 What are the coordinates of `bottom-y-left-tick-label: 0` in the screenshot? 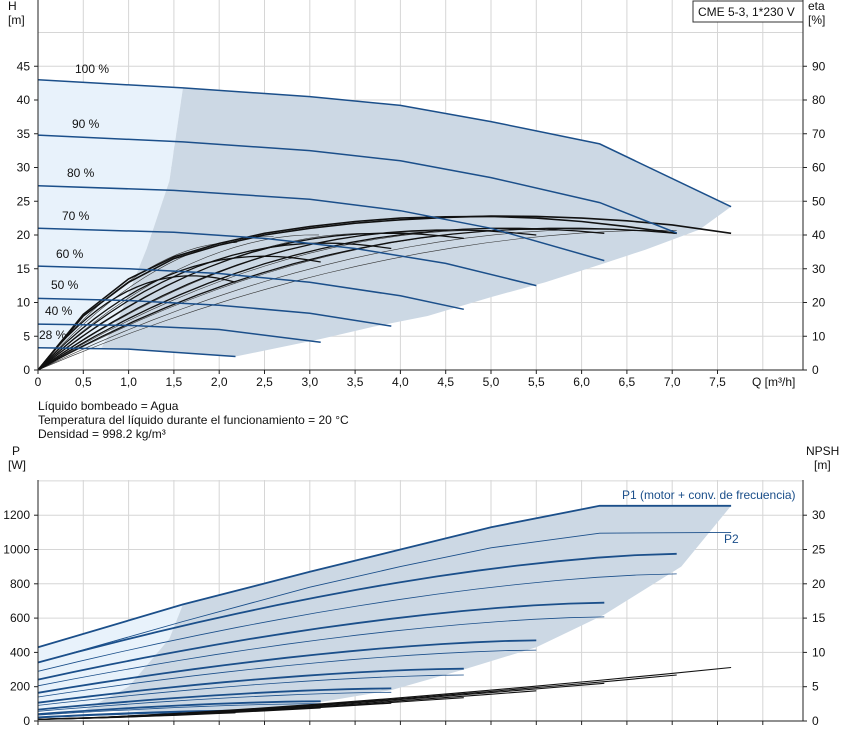 It's located at (26, 721).